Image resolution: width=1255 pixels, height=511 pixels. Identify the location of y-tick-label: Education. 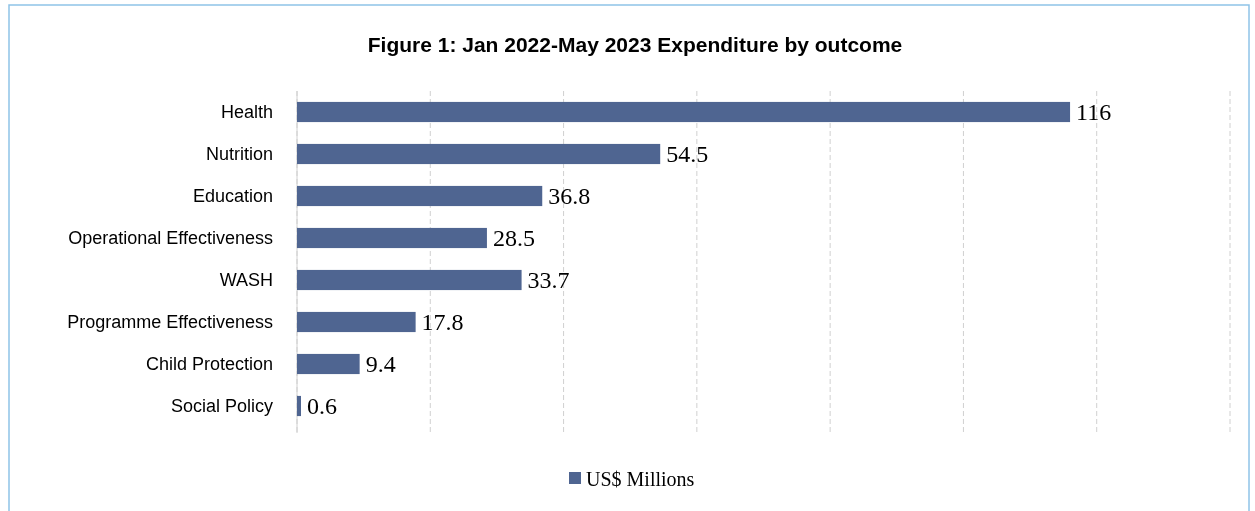
(232, 196).